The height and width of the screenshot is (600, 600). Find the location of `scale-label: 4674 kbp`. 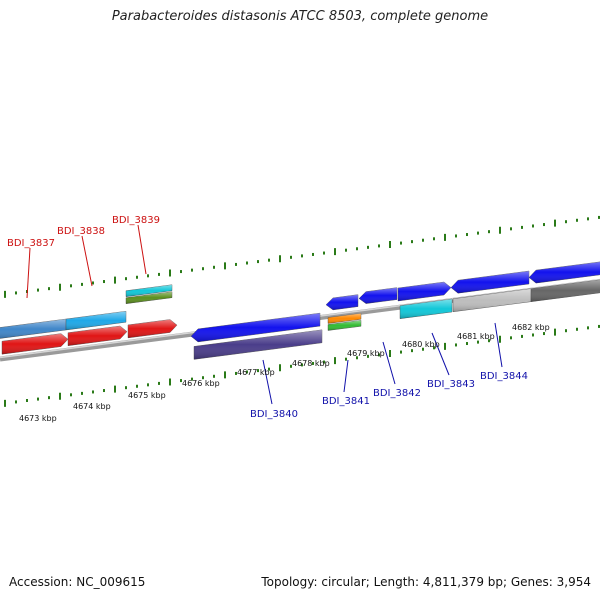

scale-label: 4674 kbp is located at coordinates (92, 406).